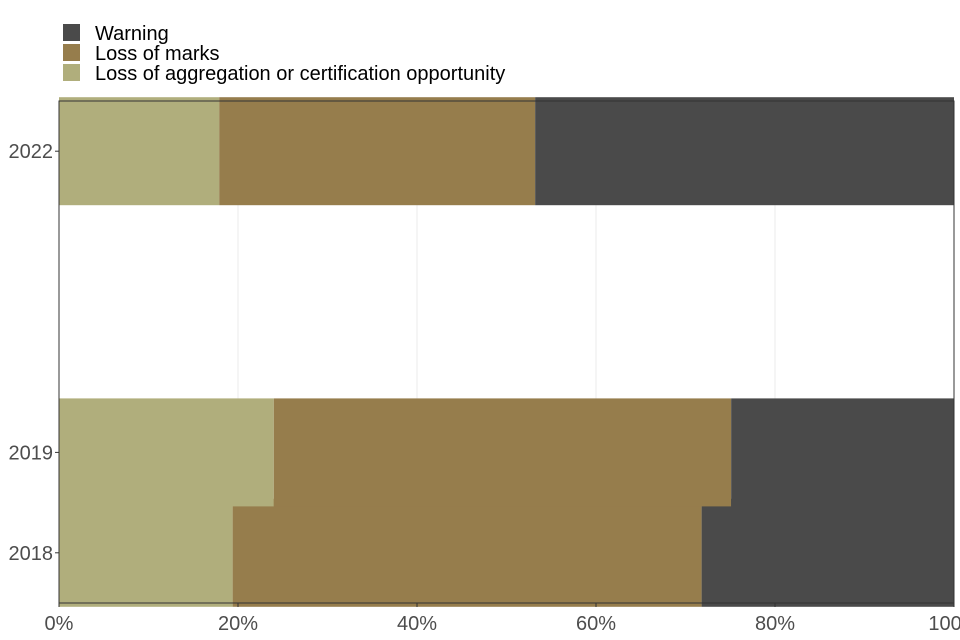  Describe the element at coordinates (59, 624) in the screenshot. I see `x-tick-label-0: 0%` at that location.